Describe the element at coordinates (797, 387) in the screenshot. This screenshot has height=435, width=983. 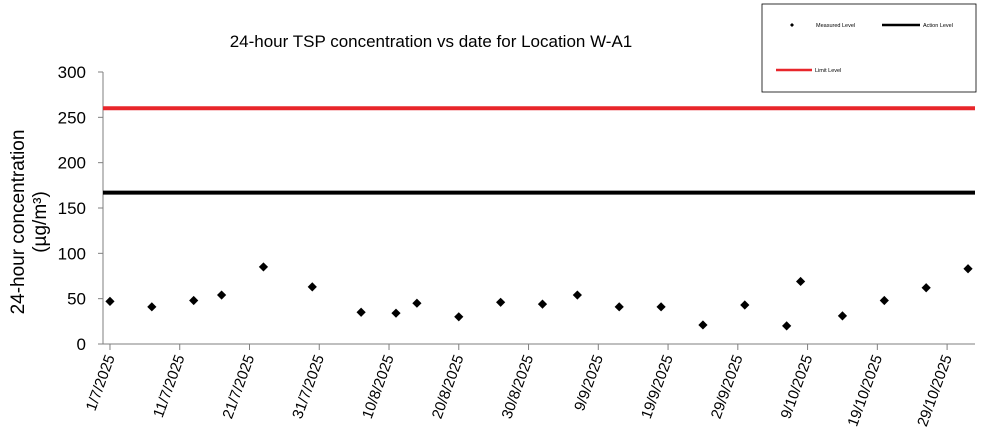
I see `x-tick-label: 9/10/2025` at that location.